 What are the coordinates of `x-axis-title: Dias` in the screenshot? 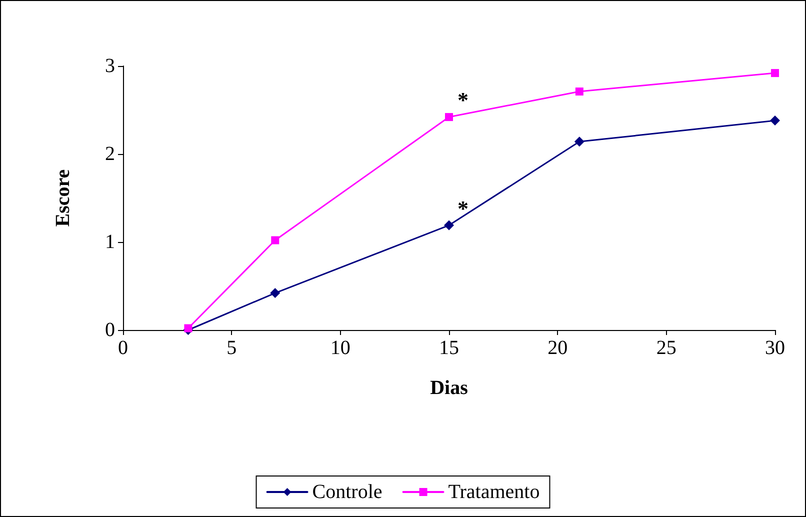 It's located at (449, 388).